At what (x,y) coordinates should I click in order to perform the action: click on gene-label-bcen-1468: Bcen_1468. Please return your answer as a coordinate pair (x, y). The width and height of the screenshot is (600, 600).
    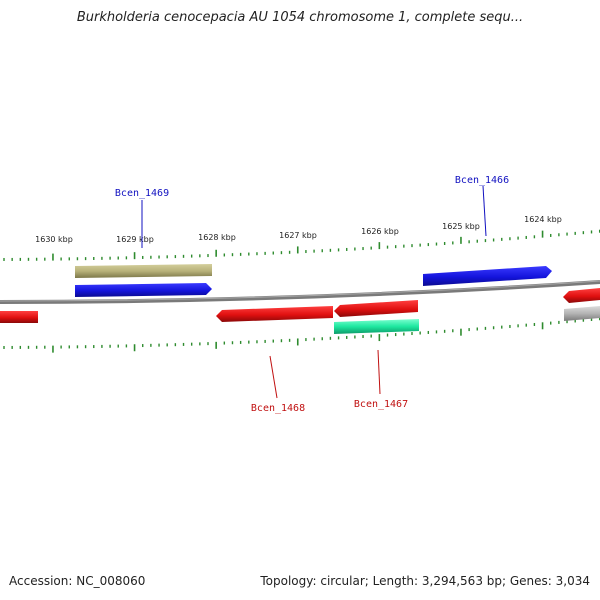
    Looking at the image, I should click on (278, 408).